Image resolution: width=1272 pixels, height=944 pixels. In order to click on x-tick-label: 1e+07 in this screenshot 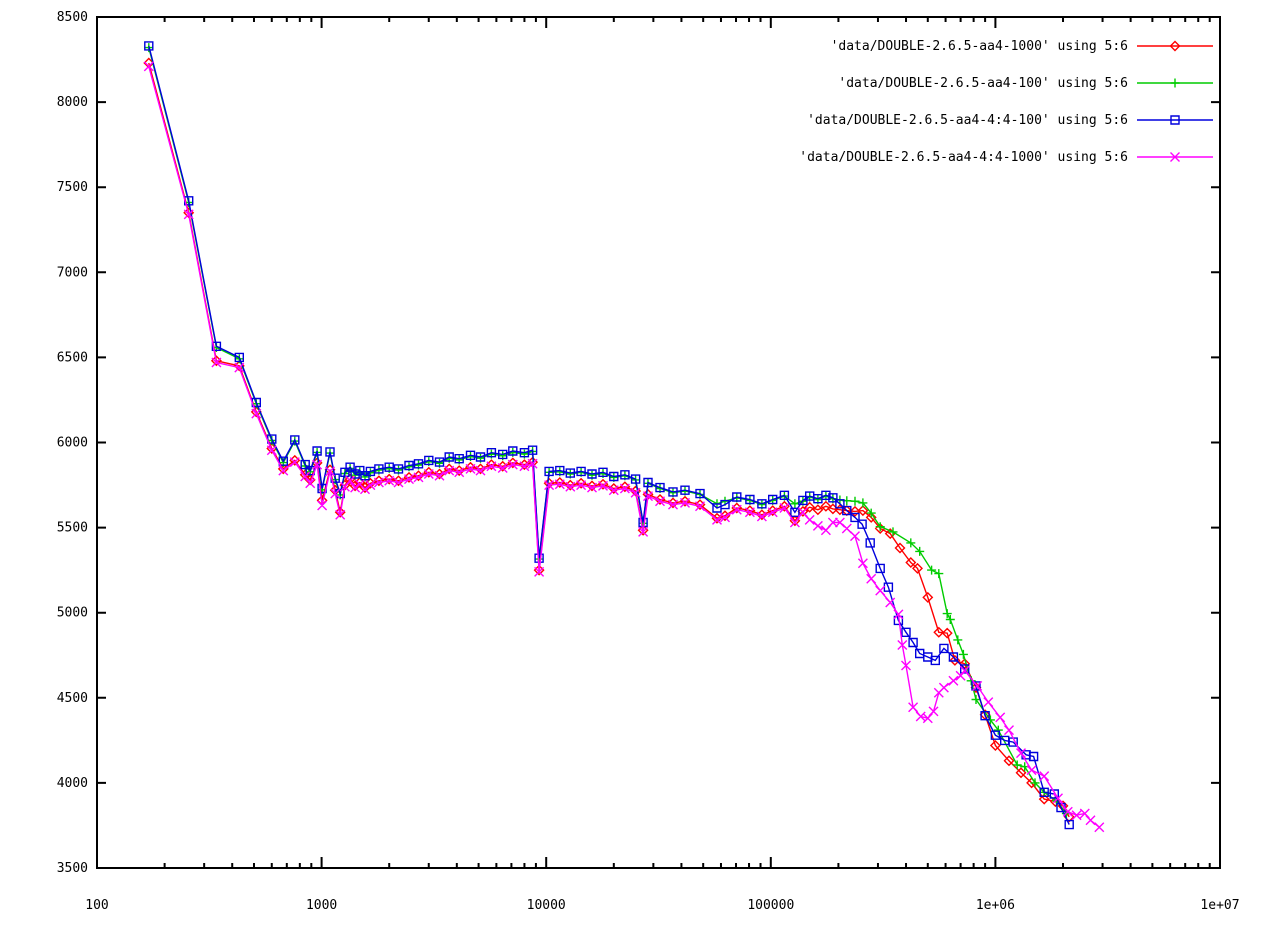, I will do `click(1219, 905)`.